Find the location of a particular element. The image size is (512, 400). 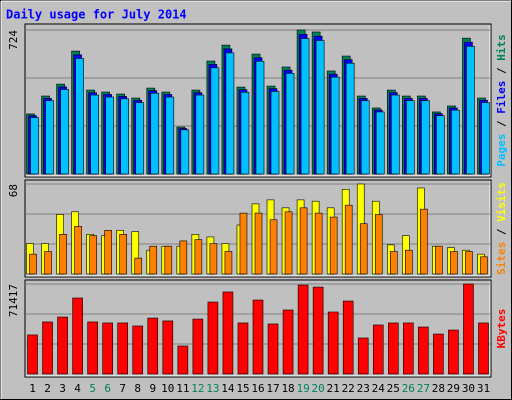

x-tick-label: 30 is located at coordinates (468, 388).